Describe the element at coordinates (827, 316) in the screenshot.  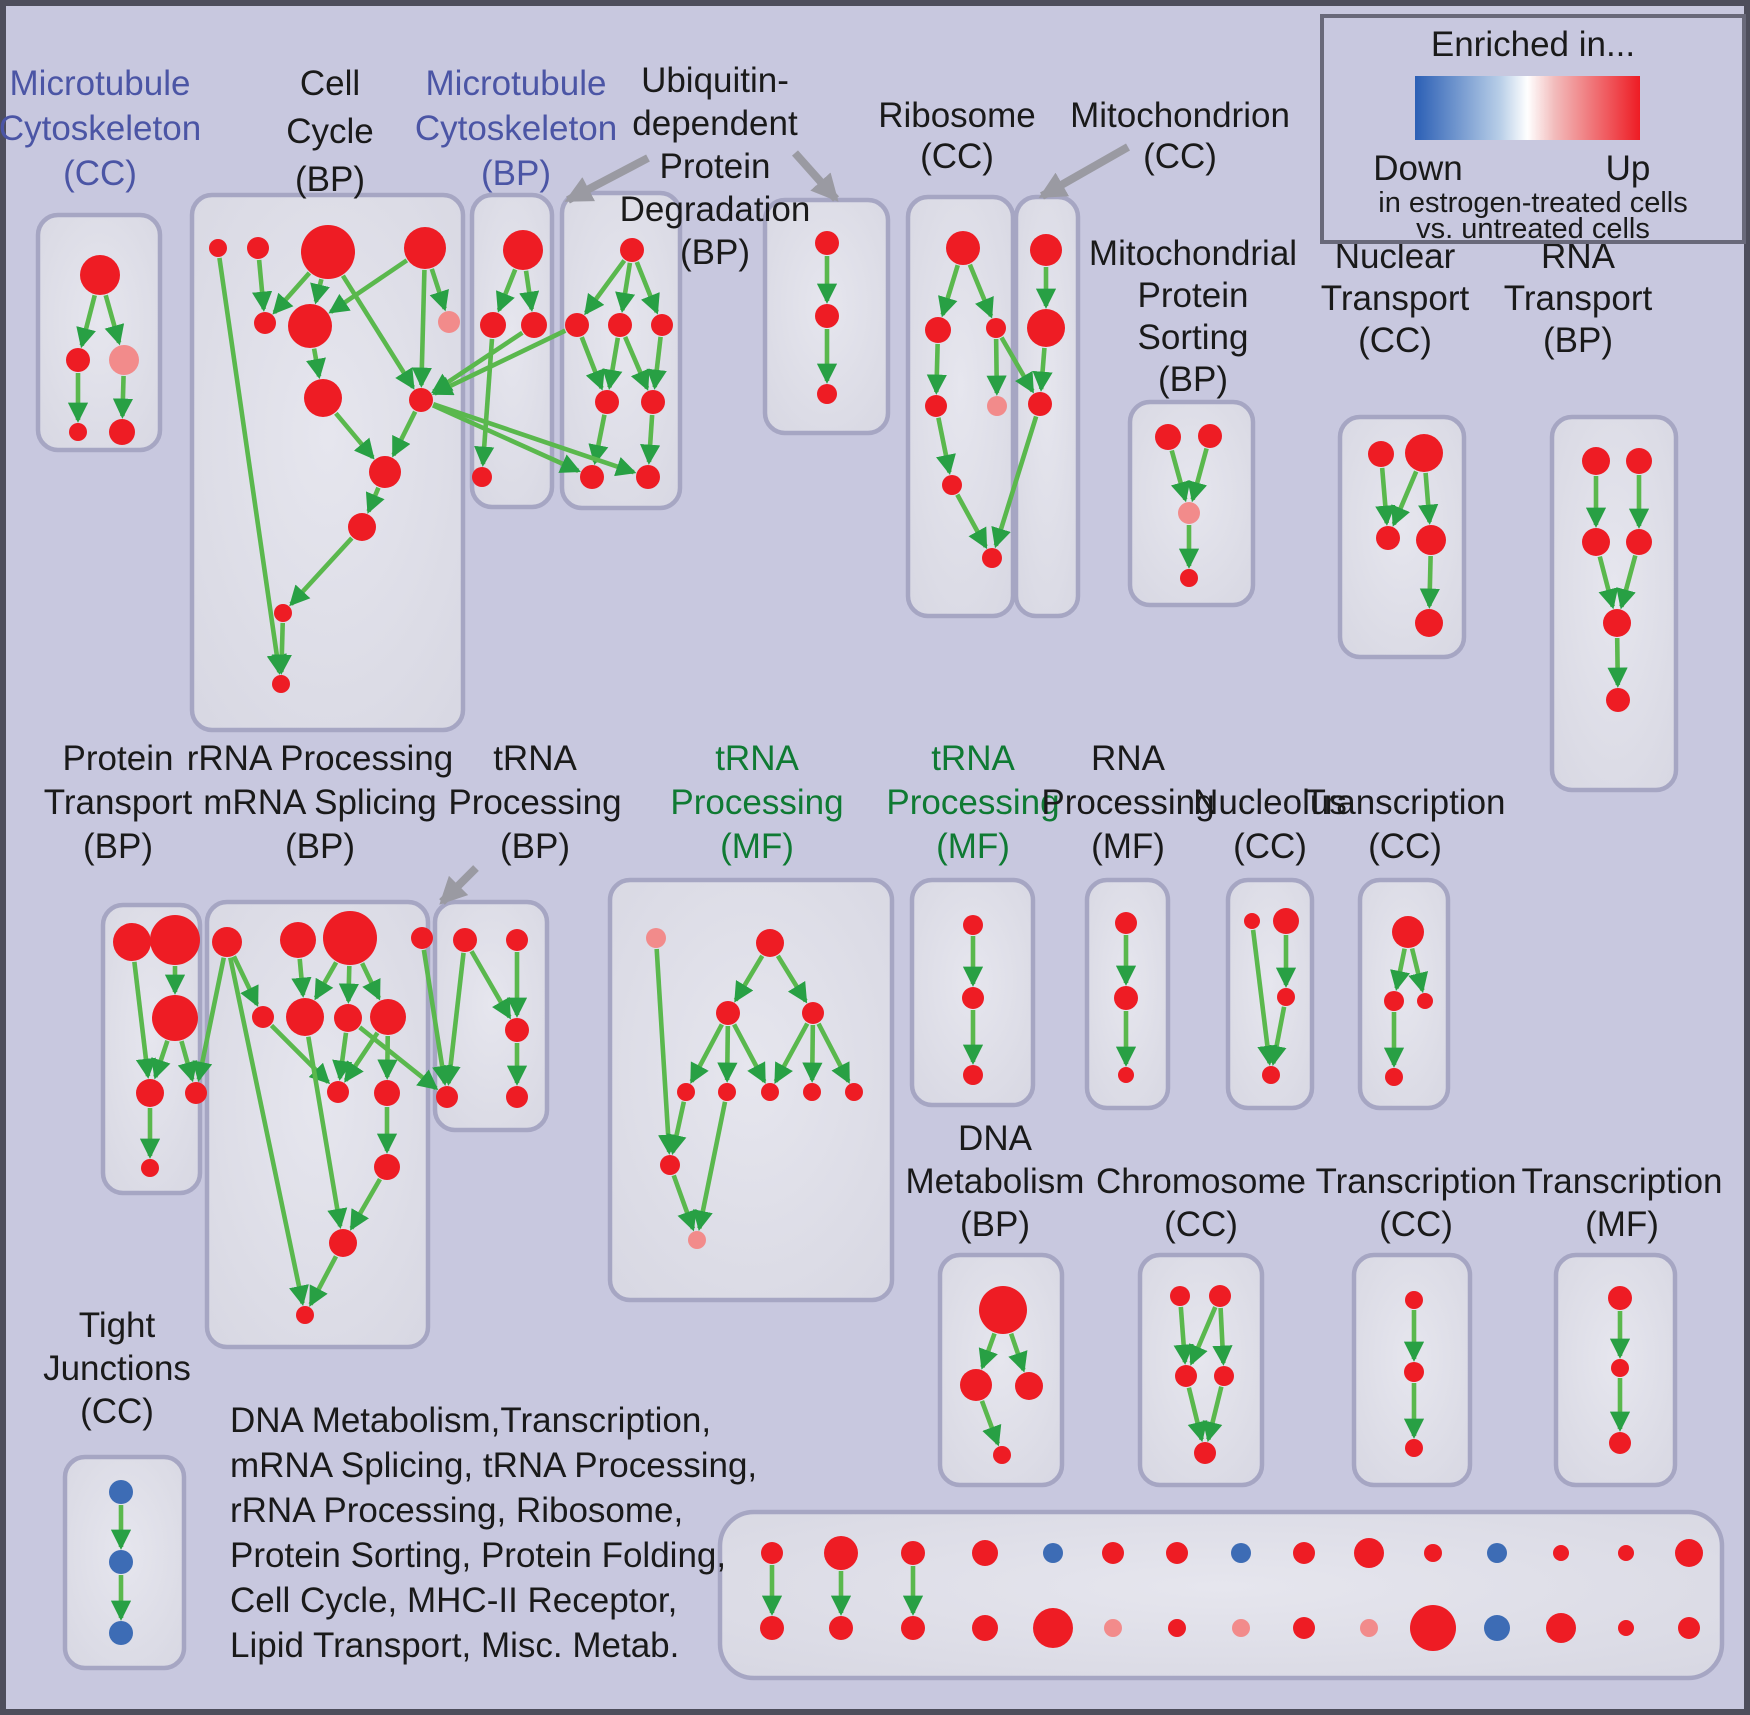
I see `ubiquitin-degradation-b-node` at that location.